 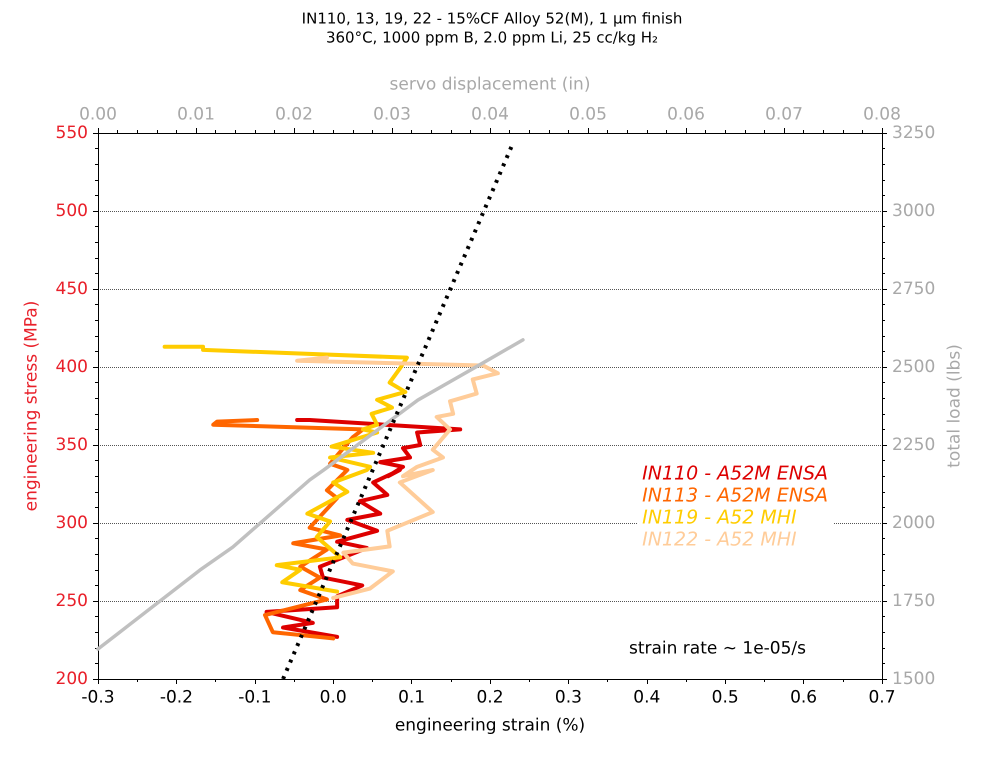 What do you see at coordinates (32, 406) in the screenshot?
I see `y-axis-title: engineering stress (MPa)` at bounding box center [32, 406].